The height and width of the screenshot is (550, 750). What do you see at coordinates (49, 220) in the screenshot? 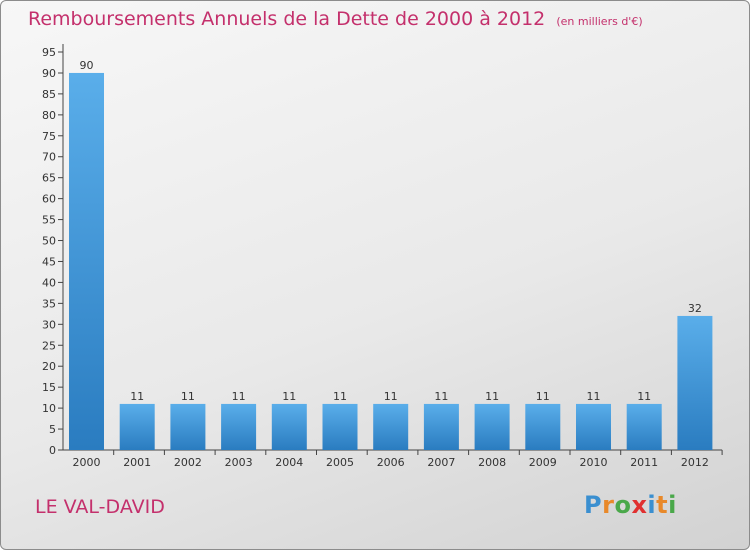
I see `y-tick-label: 55` at bounding box center [49, 220].